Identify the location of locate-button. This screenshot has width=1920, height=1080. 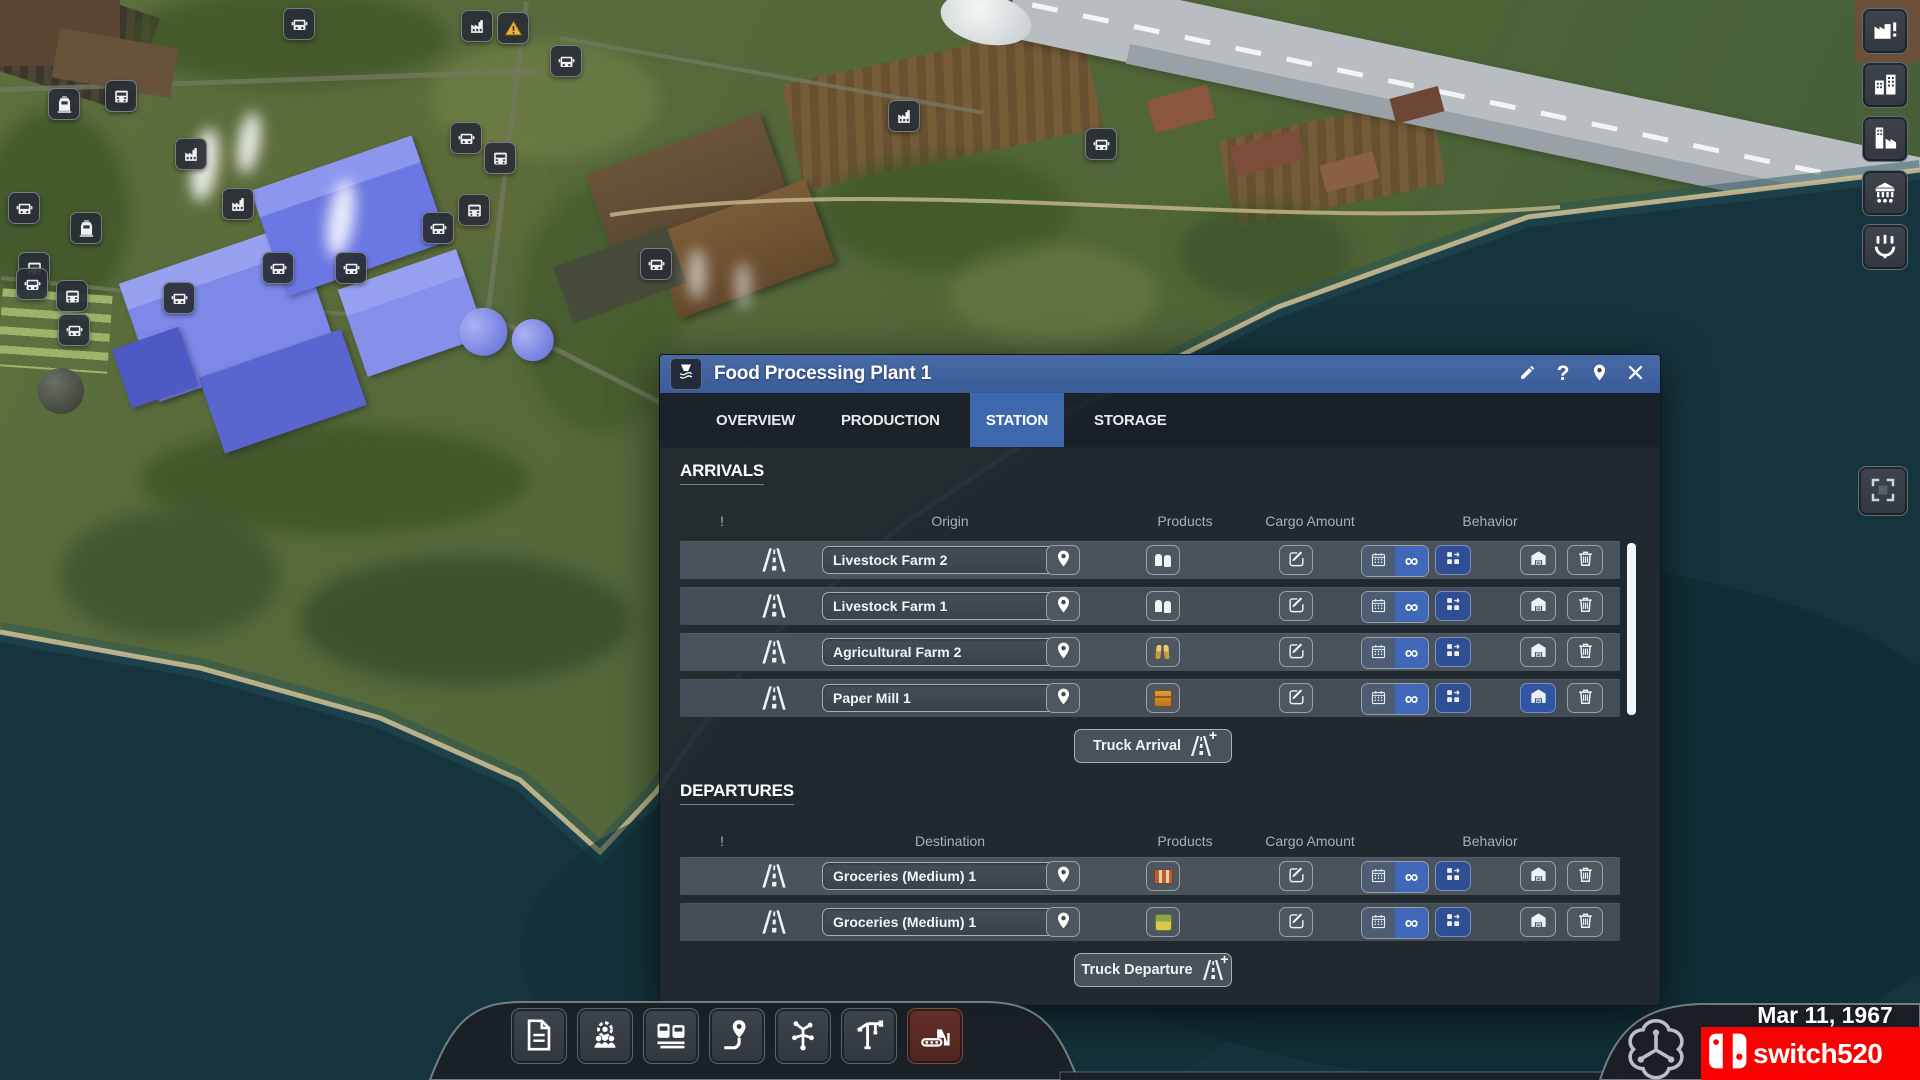
(1599, 374).